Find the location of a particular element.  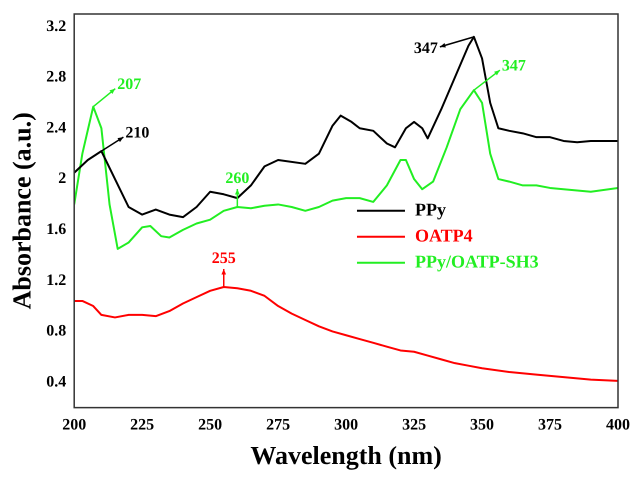

y-tick-label: 0.8 is located at coordinates (56, 331).